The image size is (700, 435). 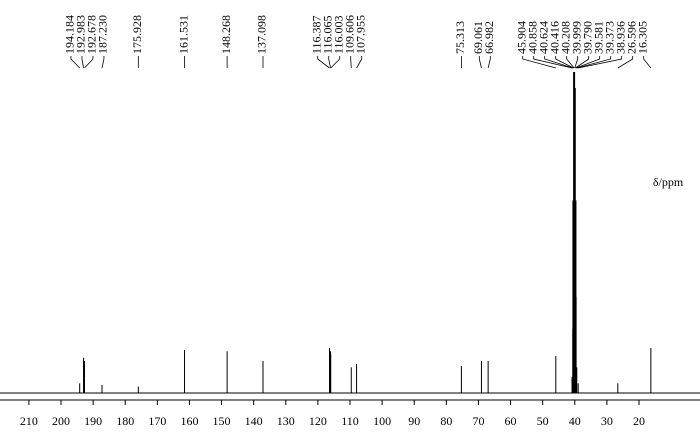 I want to click on peak-label: 40.208, so click(x=565, y=37).